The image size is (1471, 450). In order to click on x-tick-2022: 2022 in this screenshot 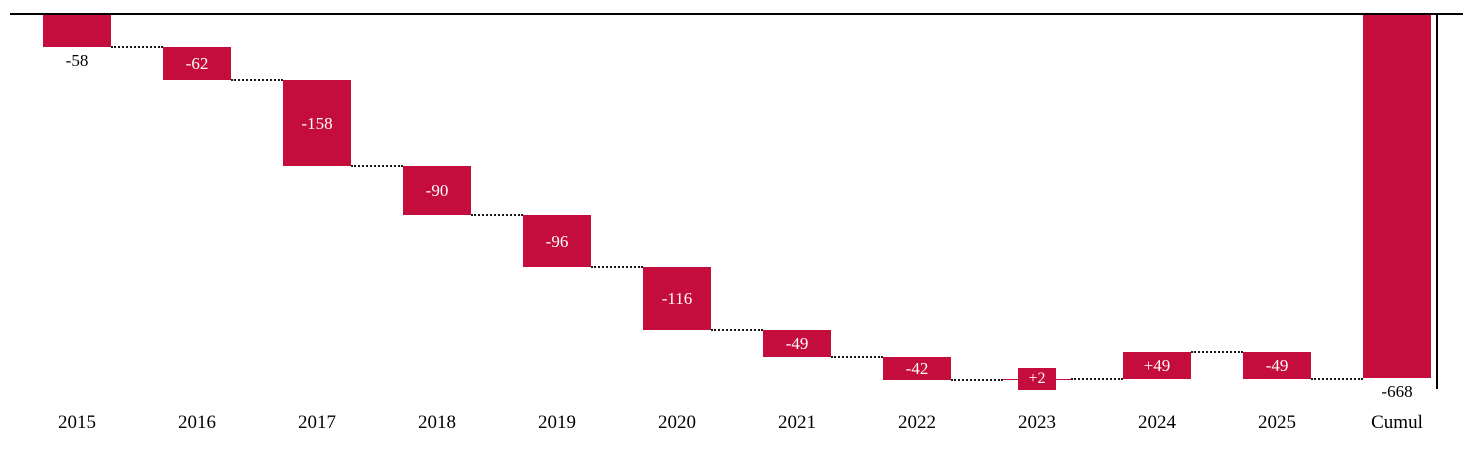, I will do `click(917, 422)`.